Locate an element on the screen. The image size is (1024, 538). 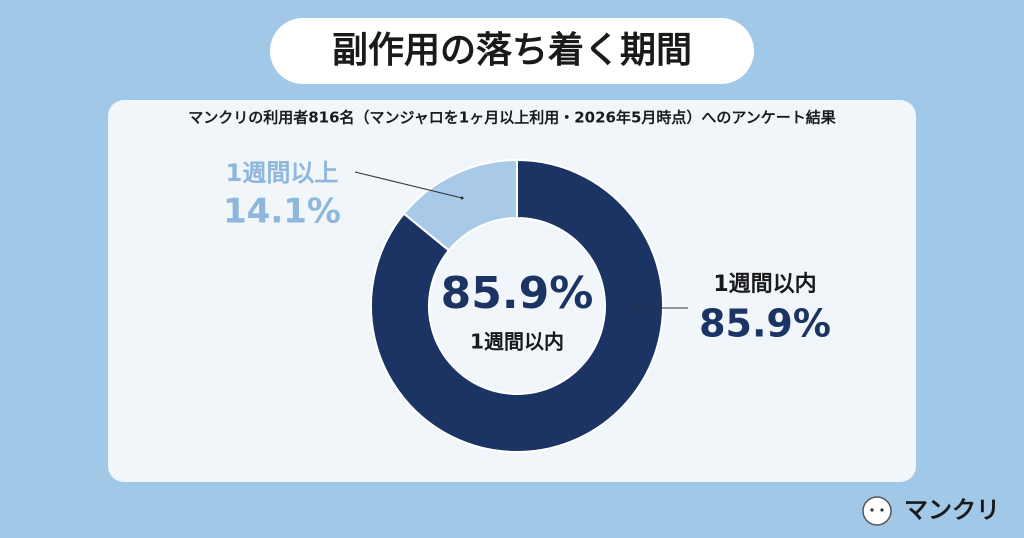
logo-icon is located at coordinates (877, 511).